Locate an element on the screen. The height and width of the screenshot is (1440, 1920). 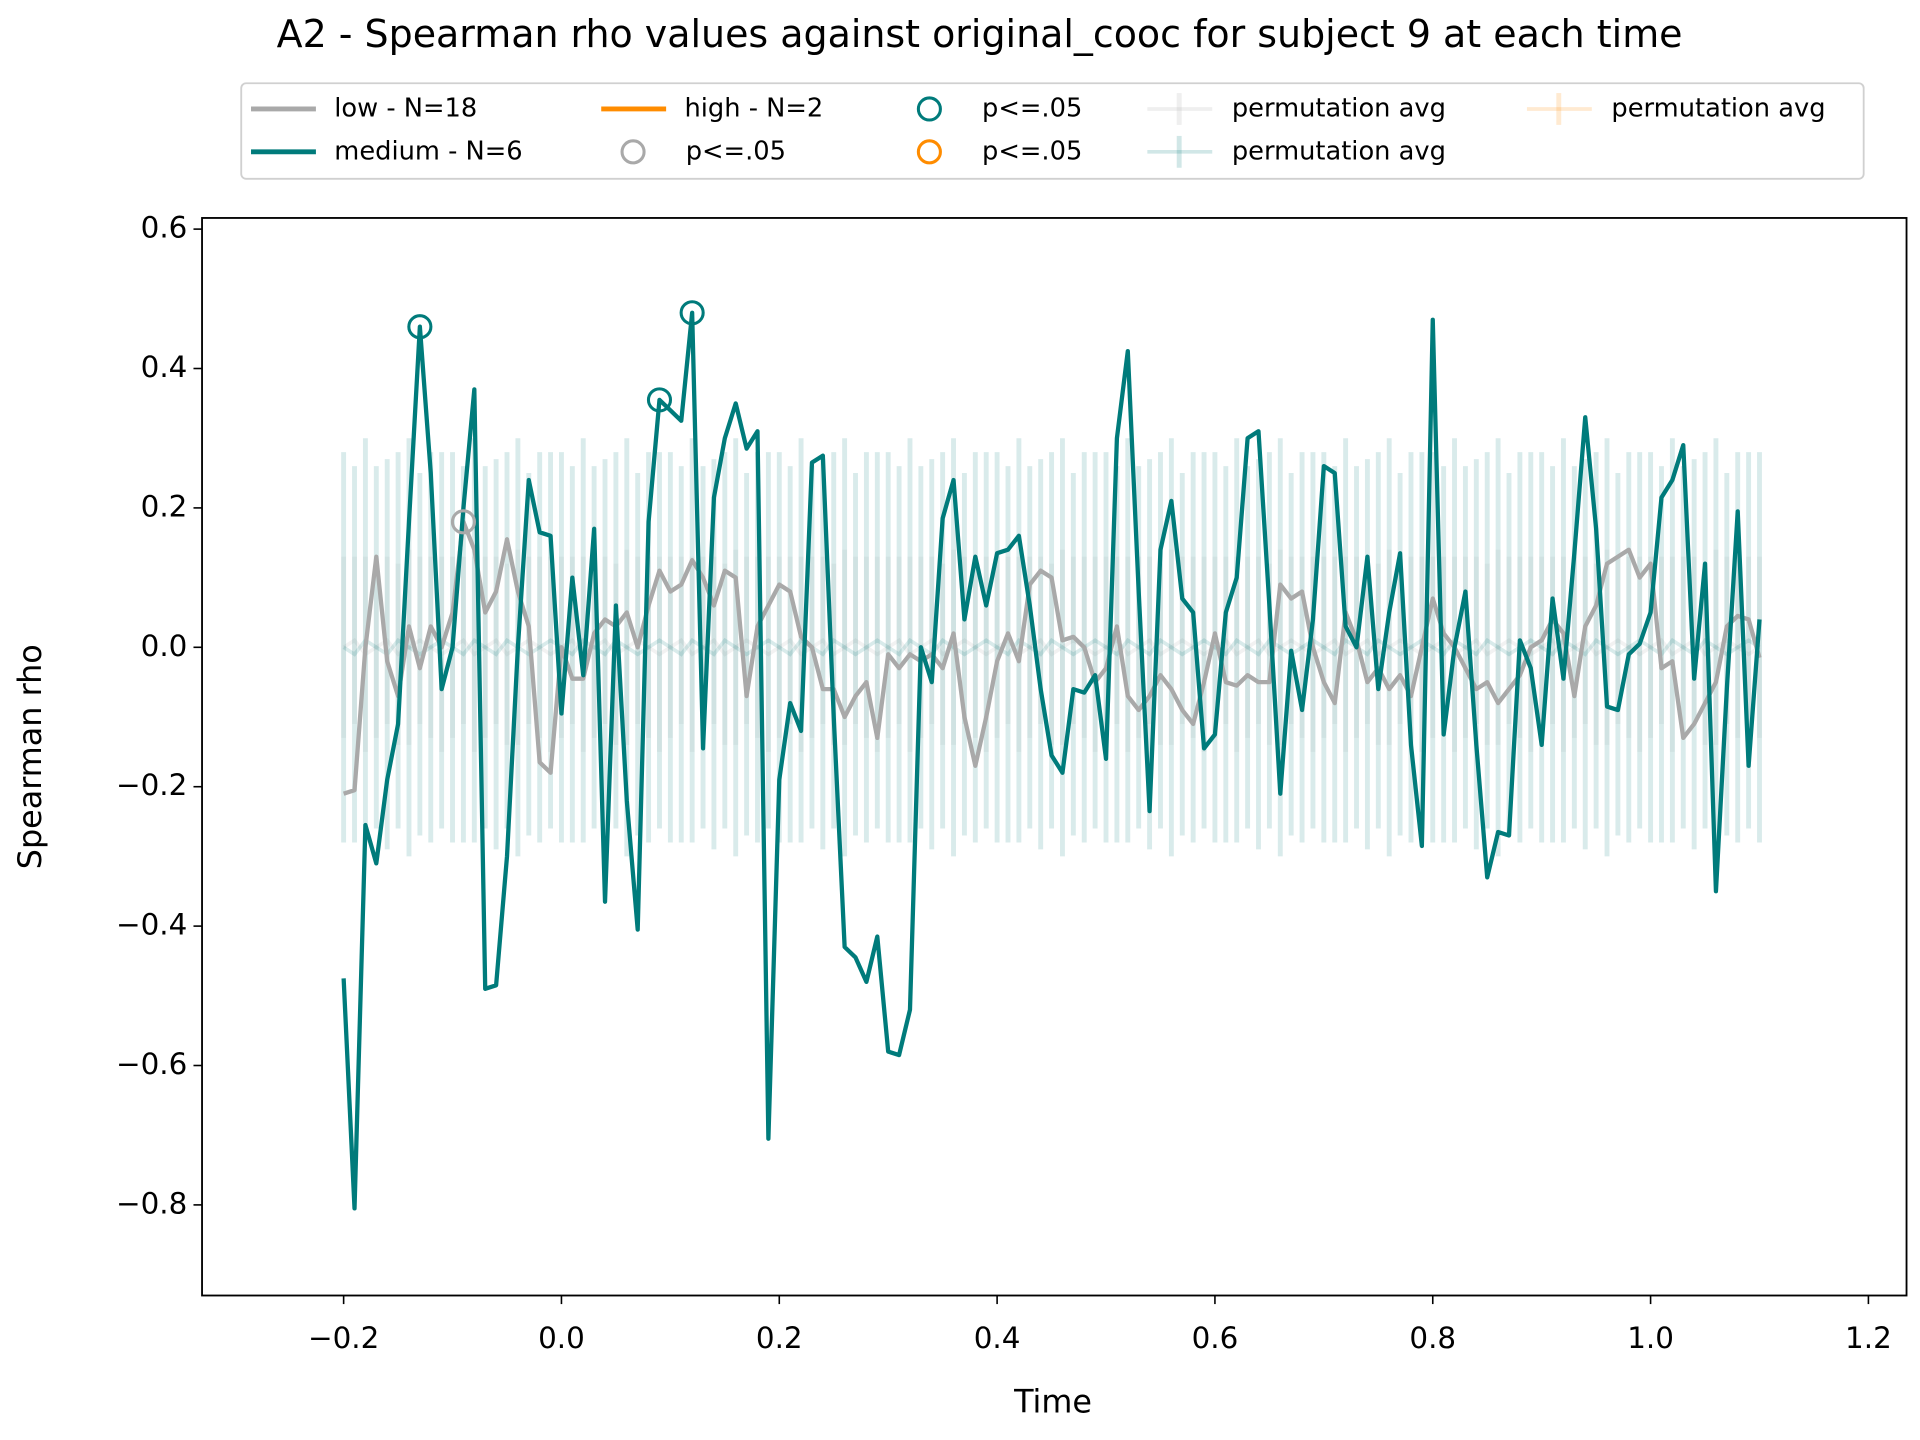
legend-label: low - N=18 is located at coordinates (405, 108).